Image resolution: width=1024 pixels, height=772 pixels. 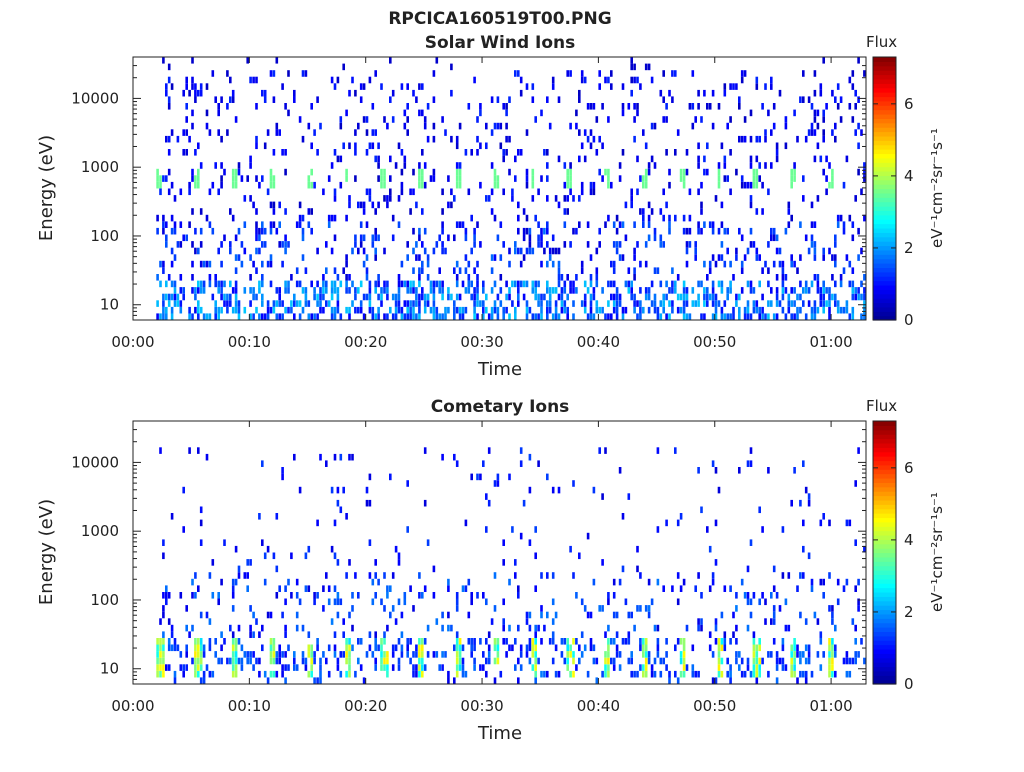 I want to click on x-tick-label: 00:20, so click(x=365, y=342).